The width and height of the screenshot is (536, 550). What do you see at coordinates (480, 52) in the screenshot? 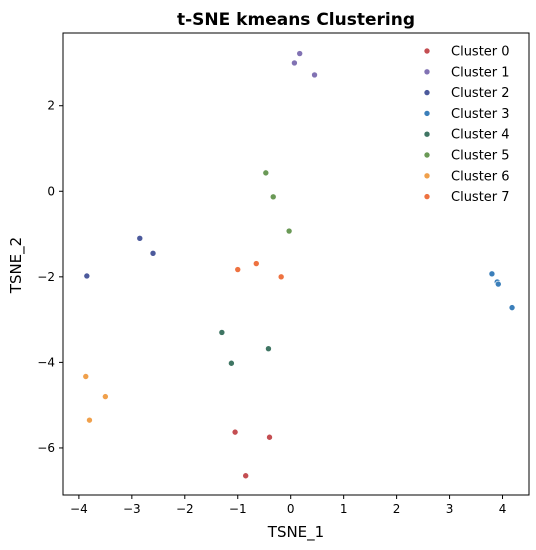
I see `legend-label: Cluster 0` at bounding box center [480, 52].